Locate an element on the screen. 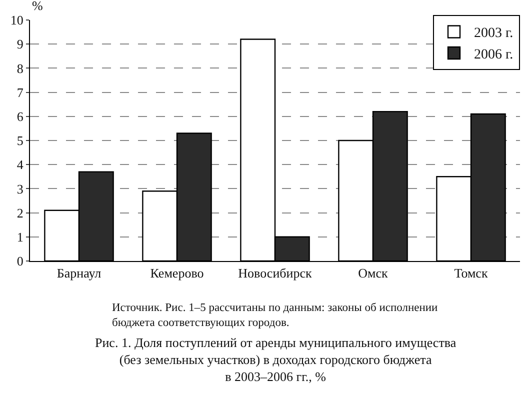  y-tick-label: 10 is located at coordinates (17, 20).